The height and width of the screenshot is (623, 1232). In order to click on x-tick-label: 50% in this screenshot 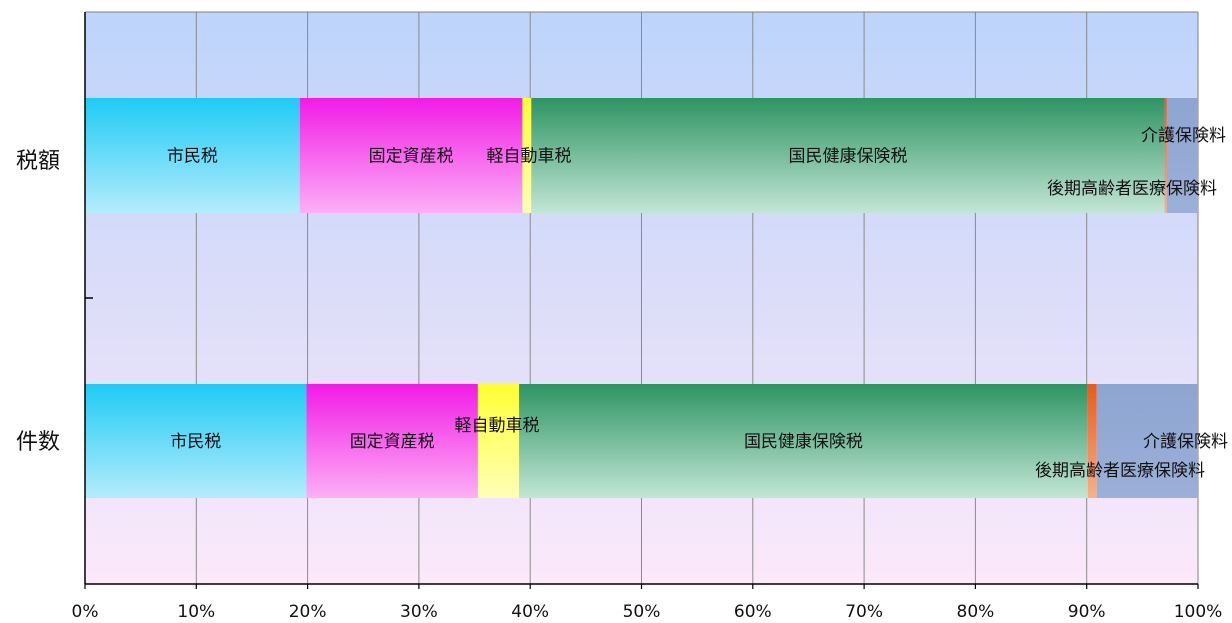, I will do `click(642, 612)`.